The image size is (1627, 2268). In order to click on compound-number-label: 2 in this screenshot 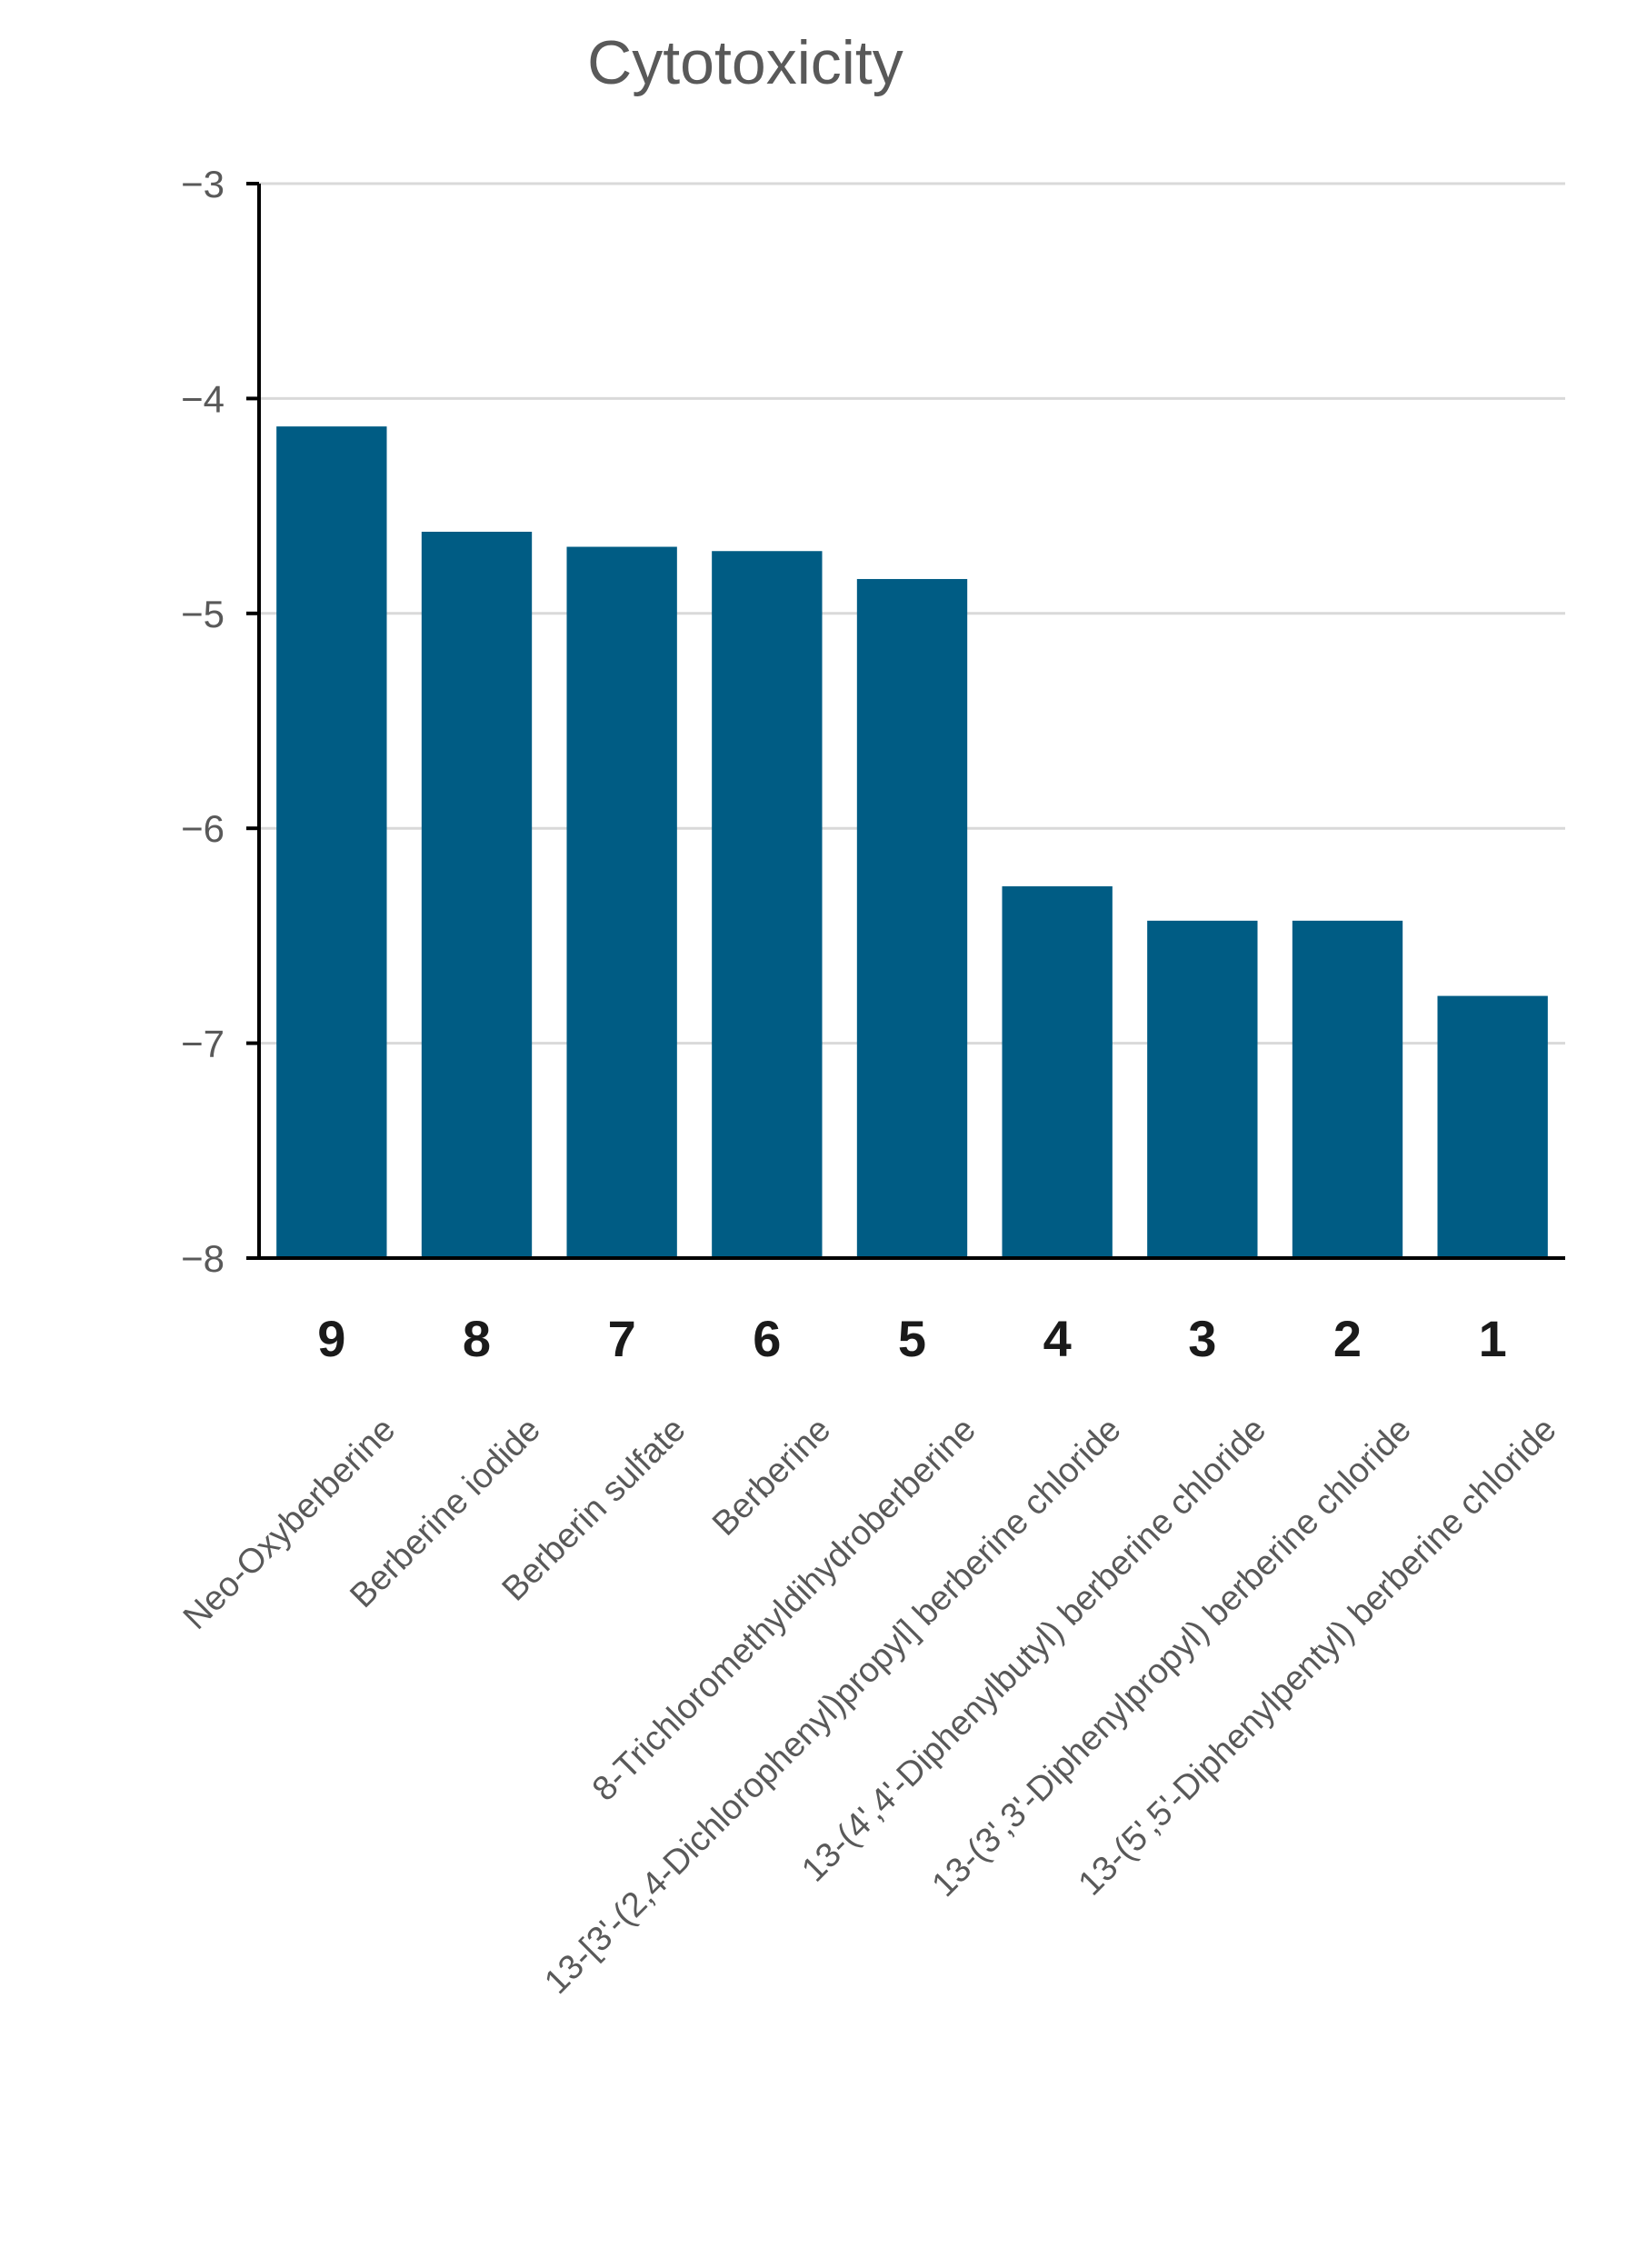, I will do `click(1348, 1338)`.